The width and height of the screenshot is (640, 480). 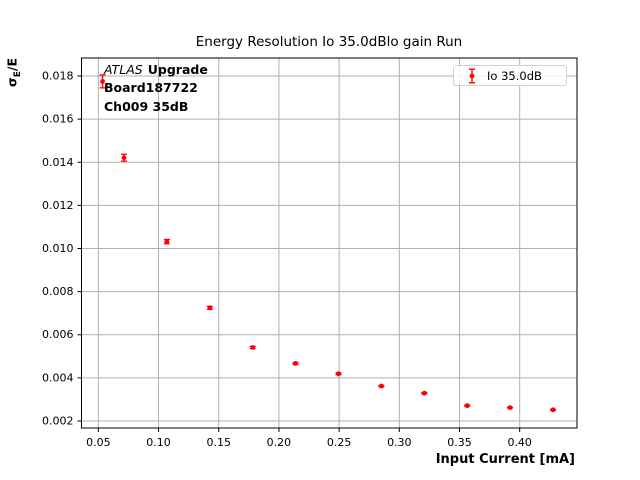 I want to click on ylabel-rest: /E, so click(x=12, y=65).